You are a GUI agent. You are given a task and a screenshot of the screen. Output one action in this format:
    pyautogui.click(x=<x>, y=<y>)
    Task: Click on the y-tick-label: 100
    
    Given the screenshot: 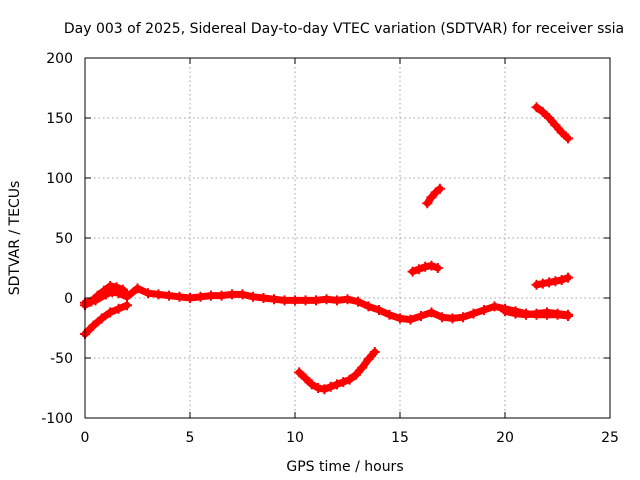 What is the action you would take?
    pyautogui.click(x=59, y=179)
    